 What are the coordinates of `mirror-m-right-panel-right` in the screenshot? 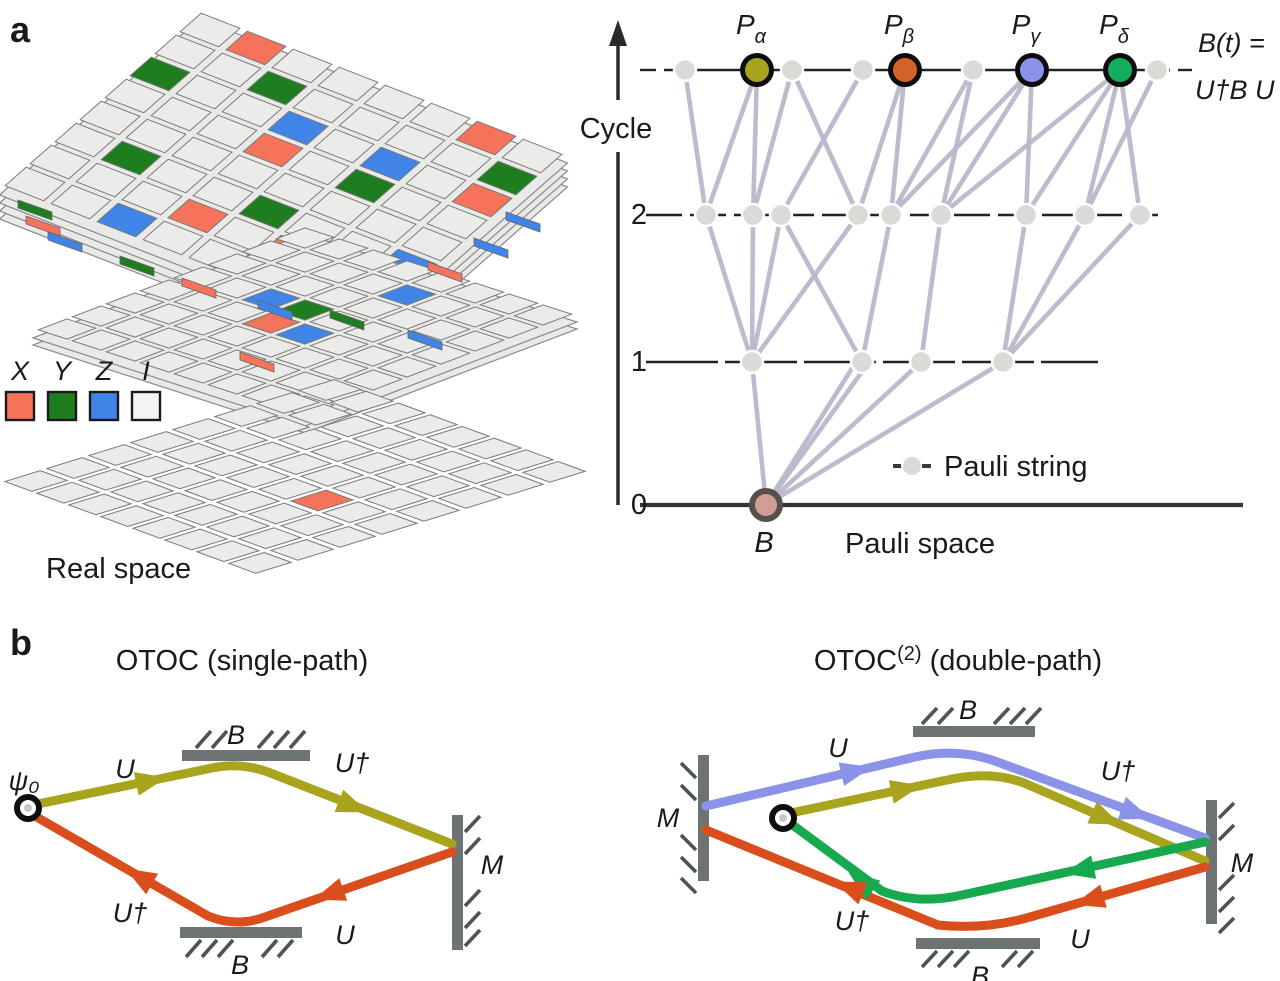 It's located at (1211, 862).